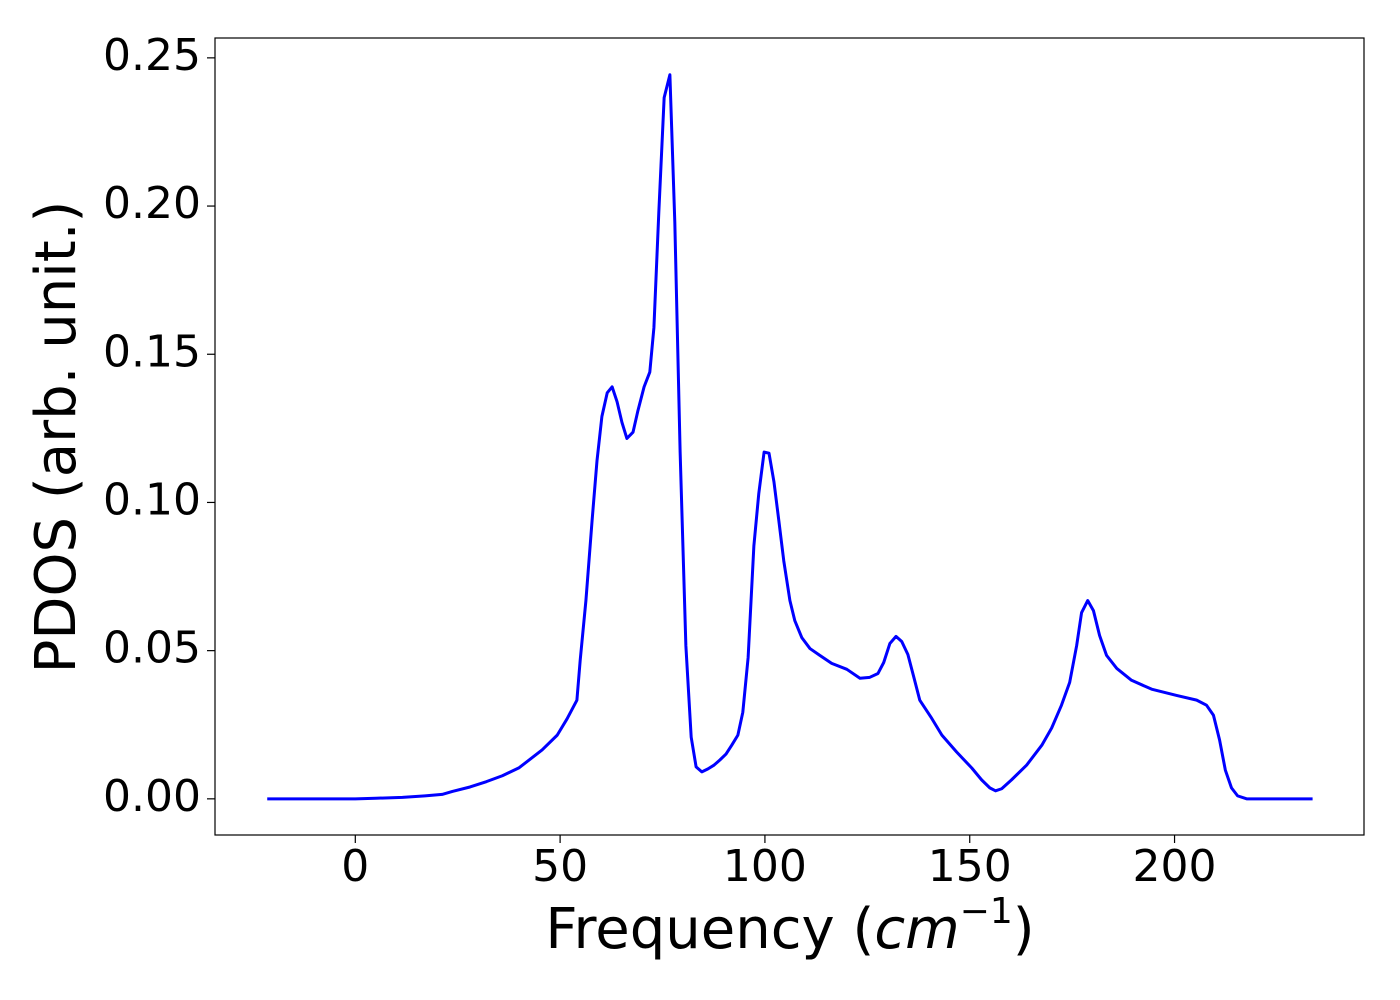  Describe the element at coordinates (765, 866) in the screenshot. I see `x-tick-label: 100` at that location.